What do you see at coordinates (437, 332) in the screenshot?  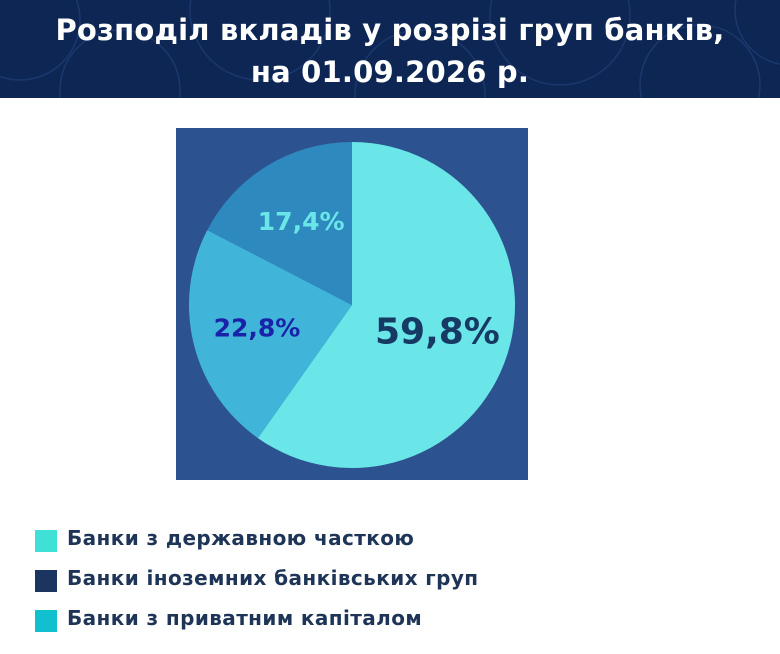 I see `pie-label-state: 59,8%` at bounding box center [437, 332].